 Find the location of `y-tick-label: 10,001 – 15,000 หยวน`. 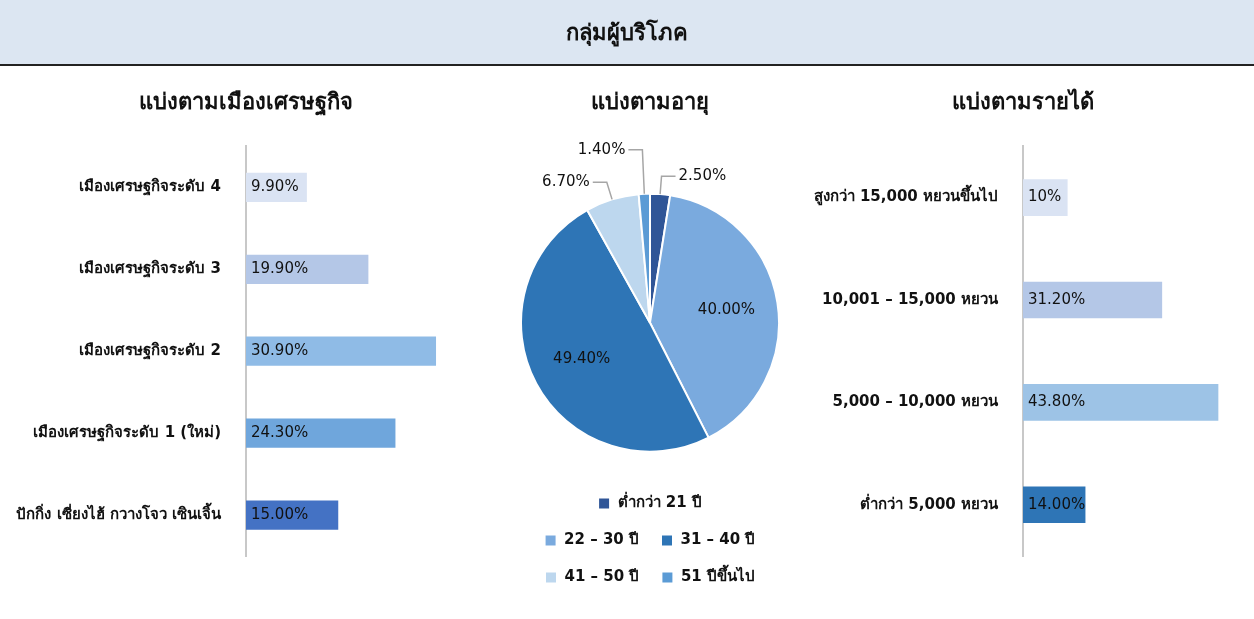

y-tick-label: 10,001 – 15,000 หยวน is located at coordinates (910, 298).